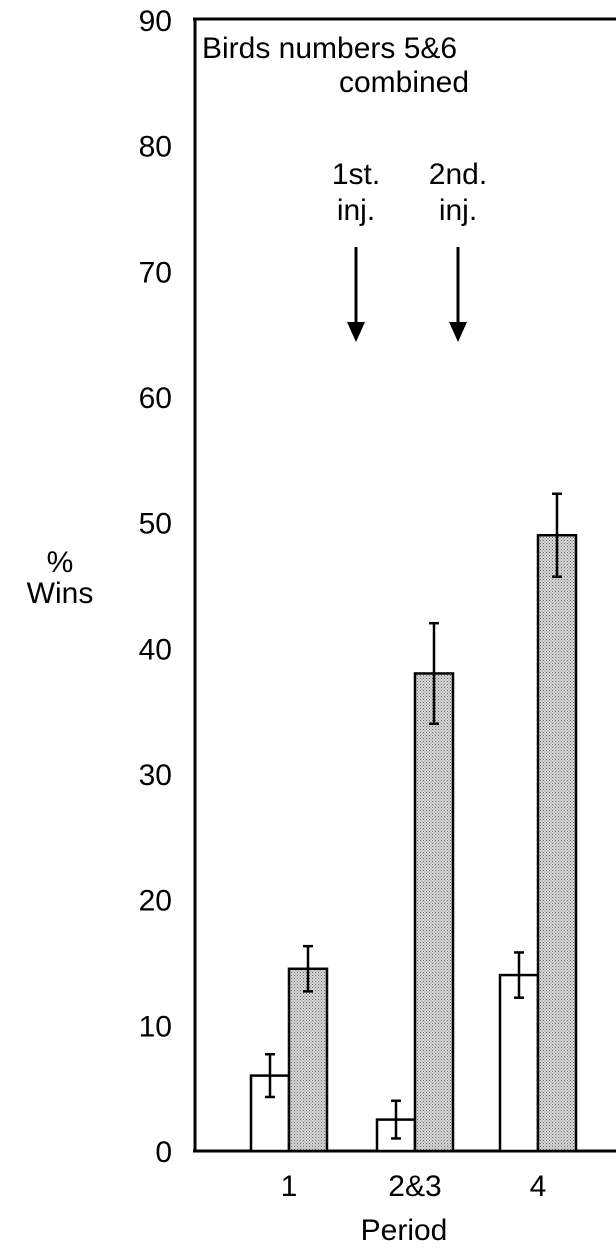  What do you see at coordinates (356, 174) in the screenshot?
I see `annotation-label: 1st.` at bounding box center [356, 174].